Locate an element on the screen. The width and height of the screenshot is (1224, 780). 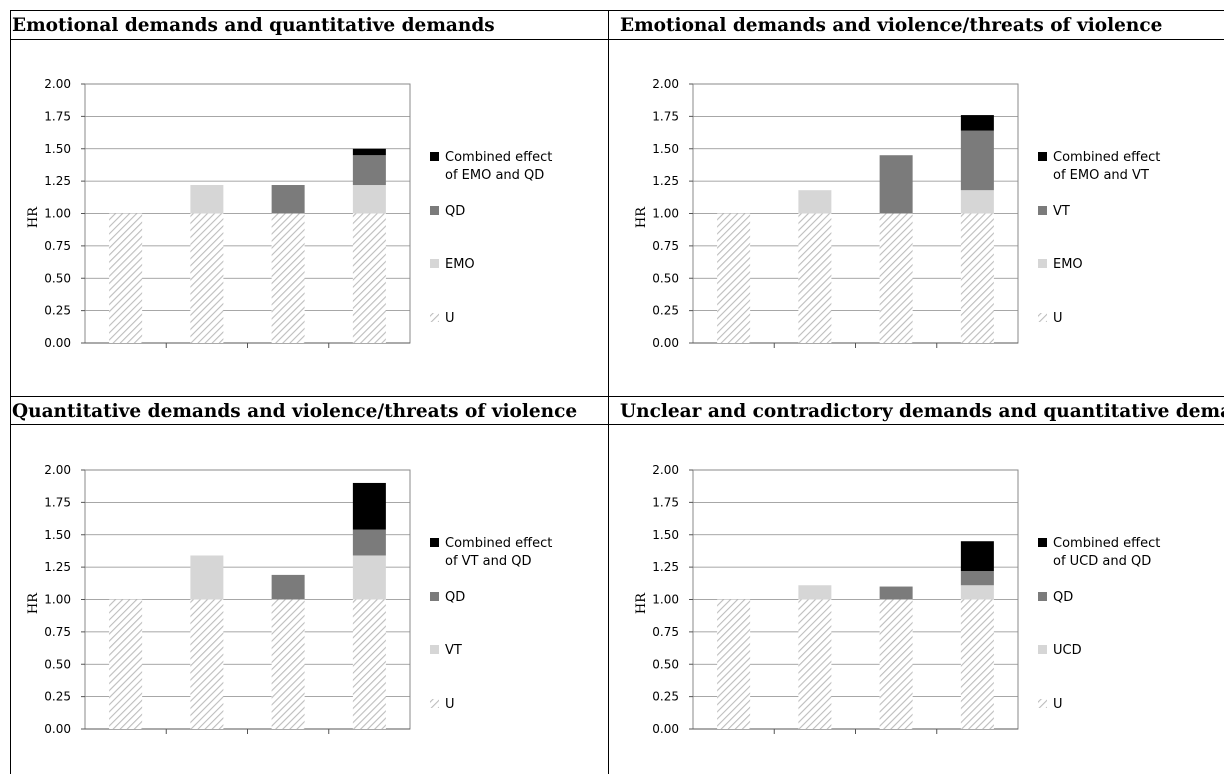
legend-label: EMO is located at coordinates (460, 264).